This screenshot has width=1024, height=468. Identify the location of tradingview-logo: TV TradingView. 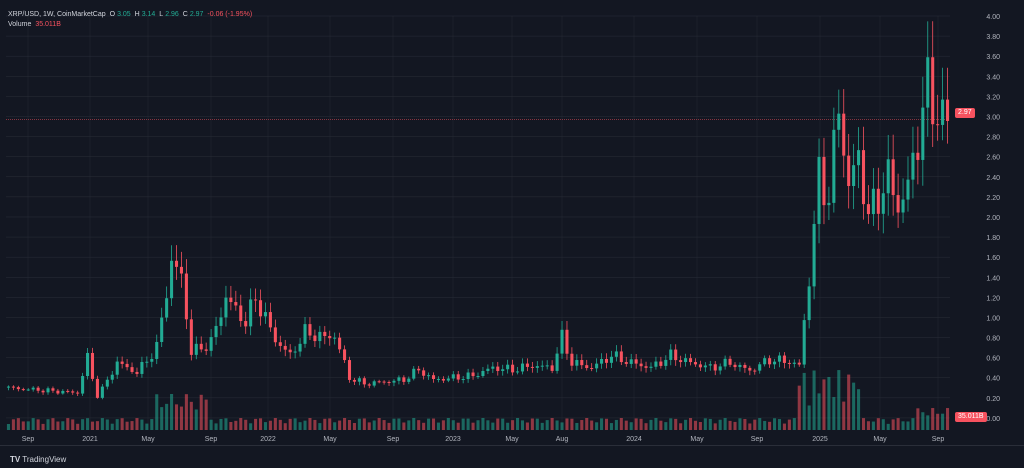
(38, 459).